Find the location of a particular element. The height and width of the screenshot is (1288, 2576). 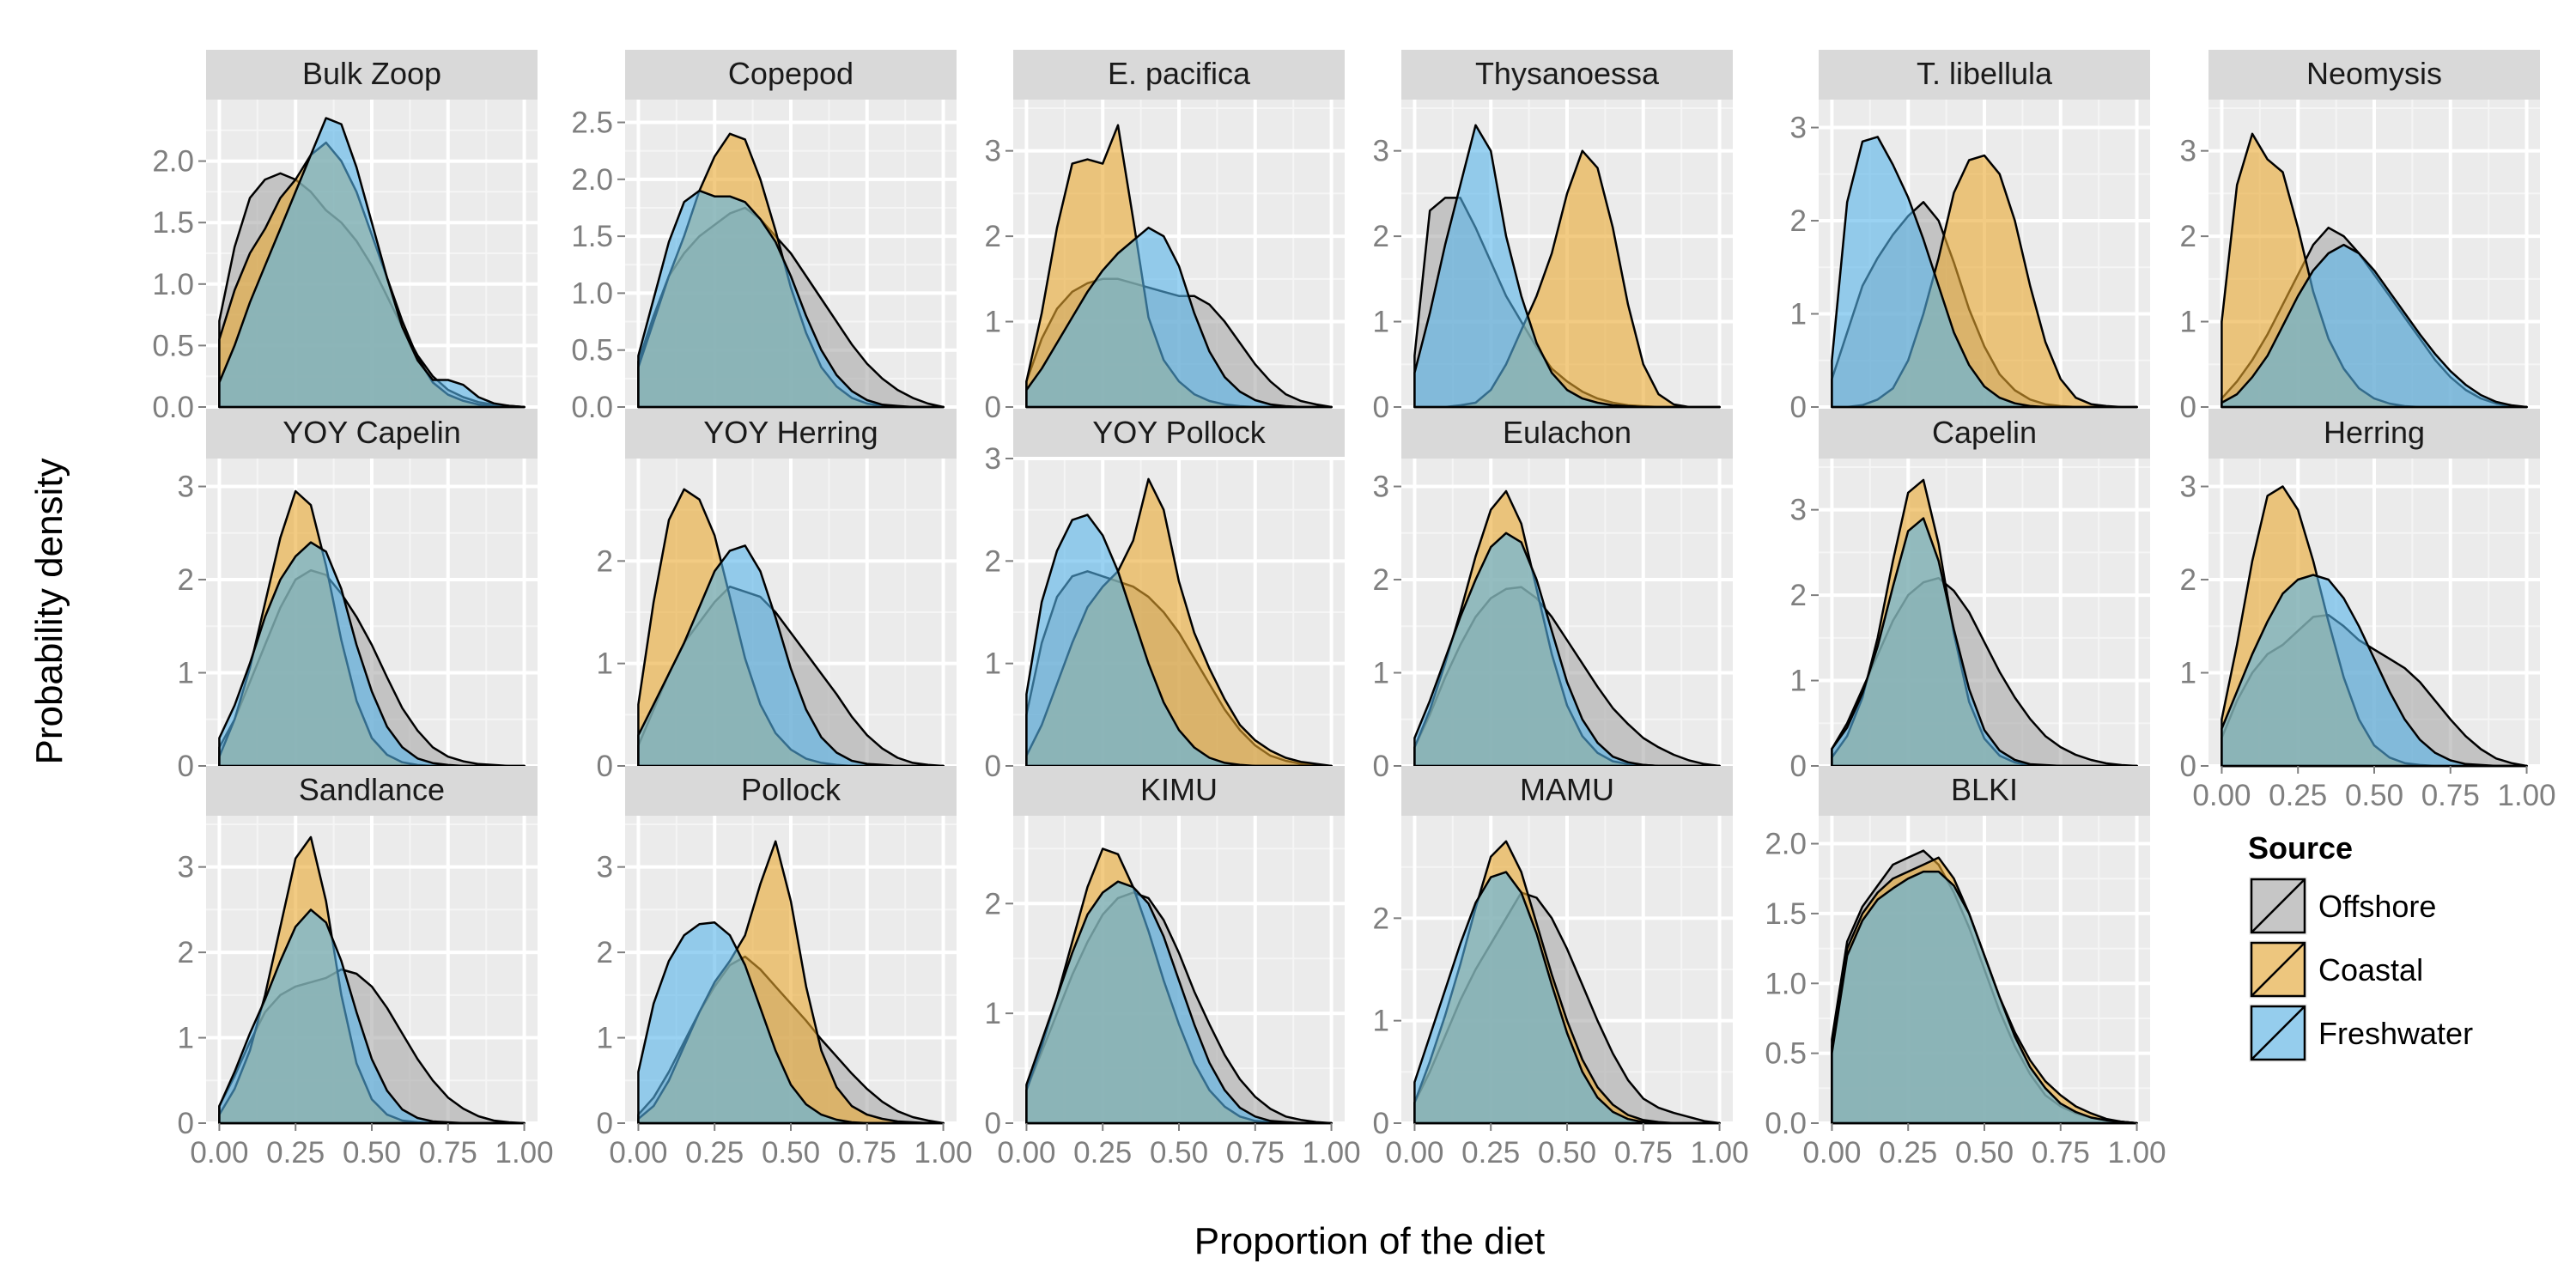

facet-panel: Neomysis 0 1 2 3 is located at coordinates (2360, 237).